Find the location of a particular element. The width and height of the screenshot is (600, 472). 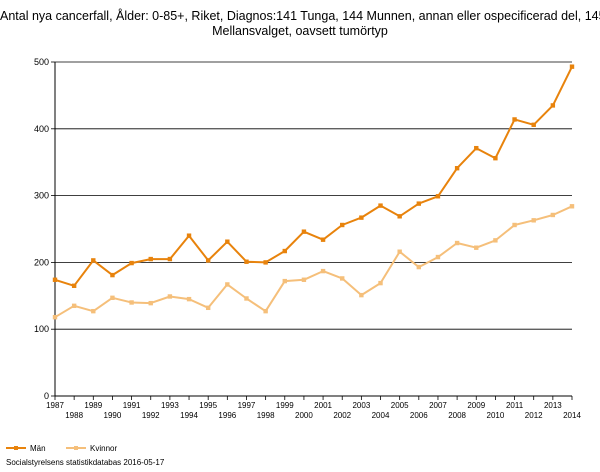

x-tick-label: 1989 is located at coordinates (93, 405).